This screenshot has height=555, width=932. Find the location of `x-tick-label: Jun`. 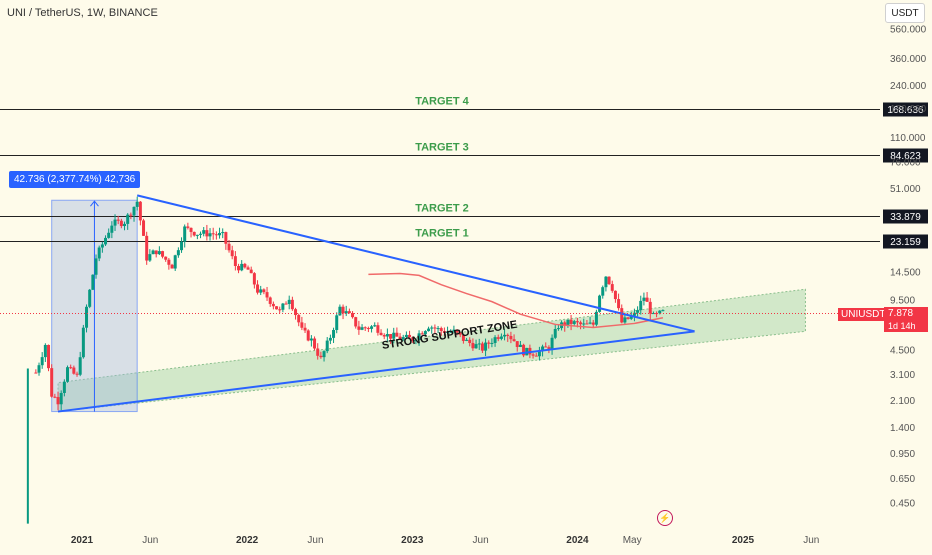

x-tick-label: Jun is located at coordinates (150, 540).